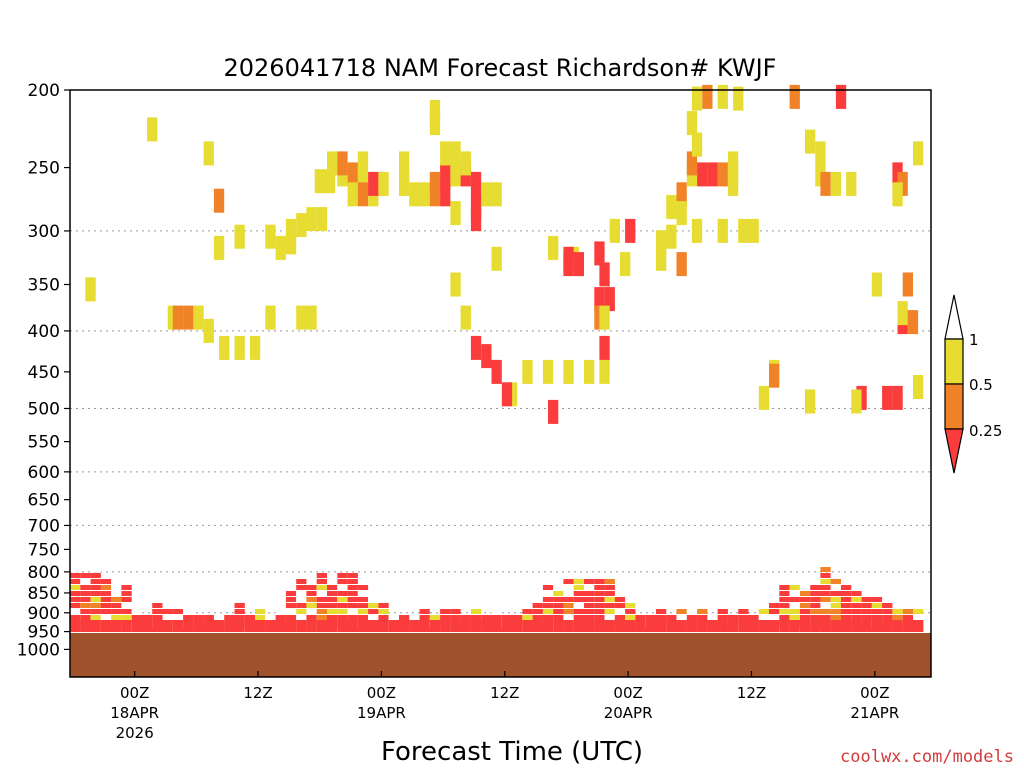 Image resolution: width=1024 pixels, height=768 pixels. What do you see at coordinates (44, 594) in the screenshot?
I see `y-tick-label: 850` at bounding box center [44, 594].